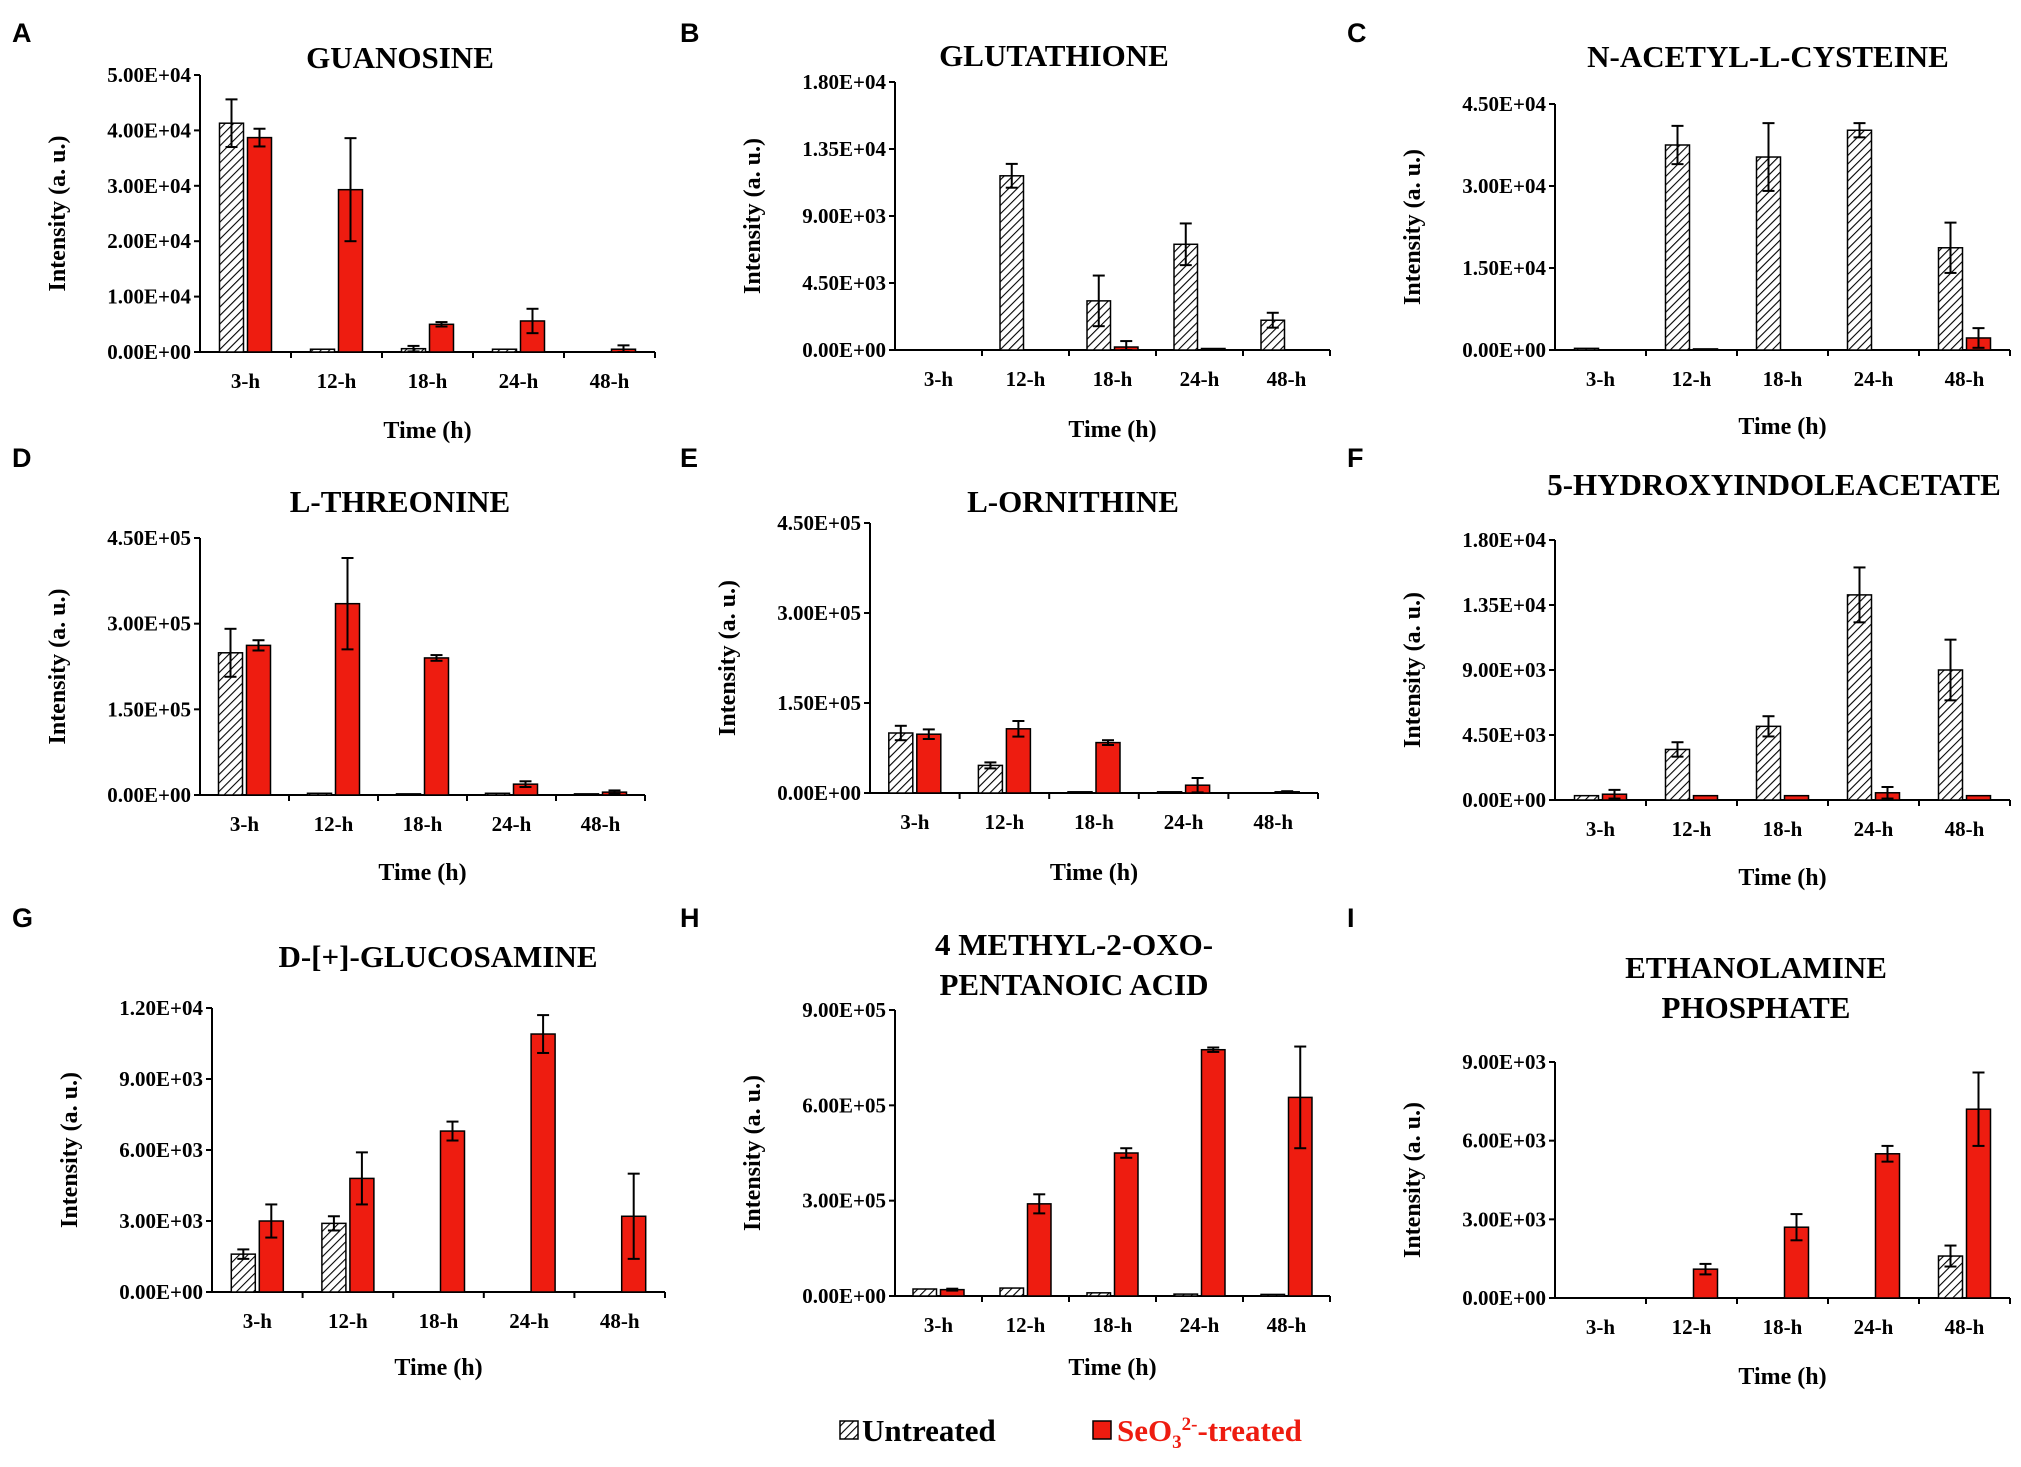 The height and width of the screenshot is (1467, 2021). What do you see at coordinates (400, 57) in the screenshot?
I see `chart-title: GUANOSINE` at bounding box center [400, 57].